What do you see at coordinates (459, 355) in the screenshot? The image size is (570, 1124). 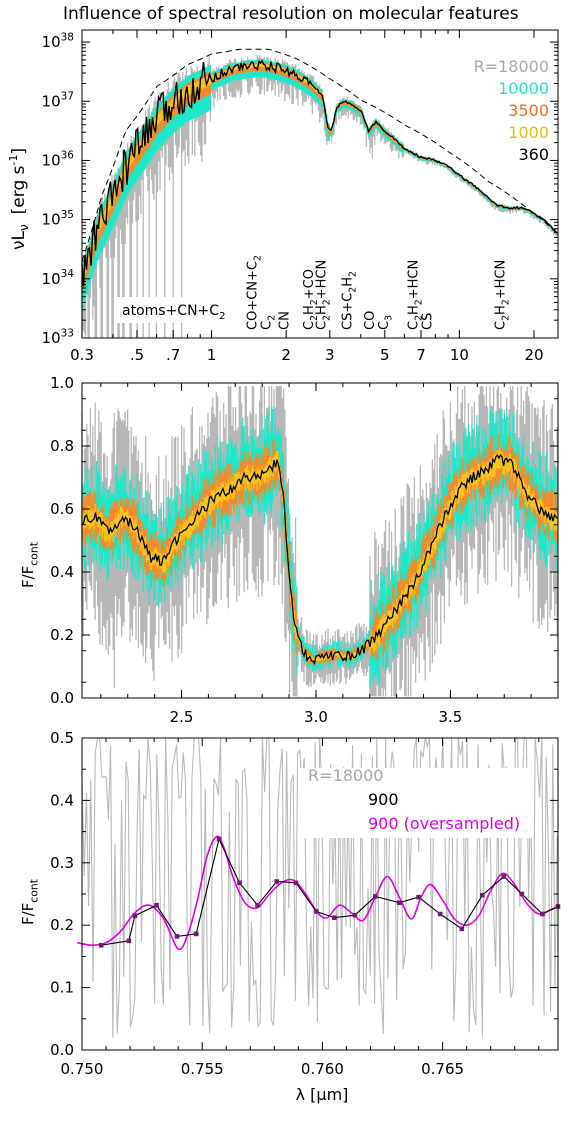 I see `x-tick-label-top: 10` at bounding box center [459, 355].